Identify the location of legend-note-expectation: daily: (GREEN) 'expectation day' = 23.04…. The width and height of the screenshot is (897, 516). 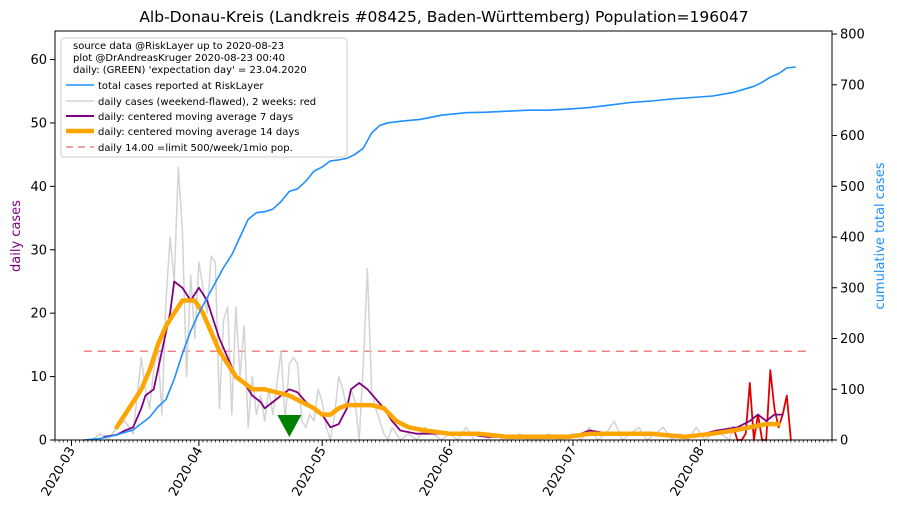
(190, 70).